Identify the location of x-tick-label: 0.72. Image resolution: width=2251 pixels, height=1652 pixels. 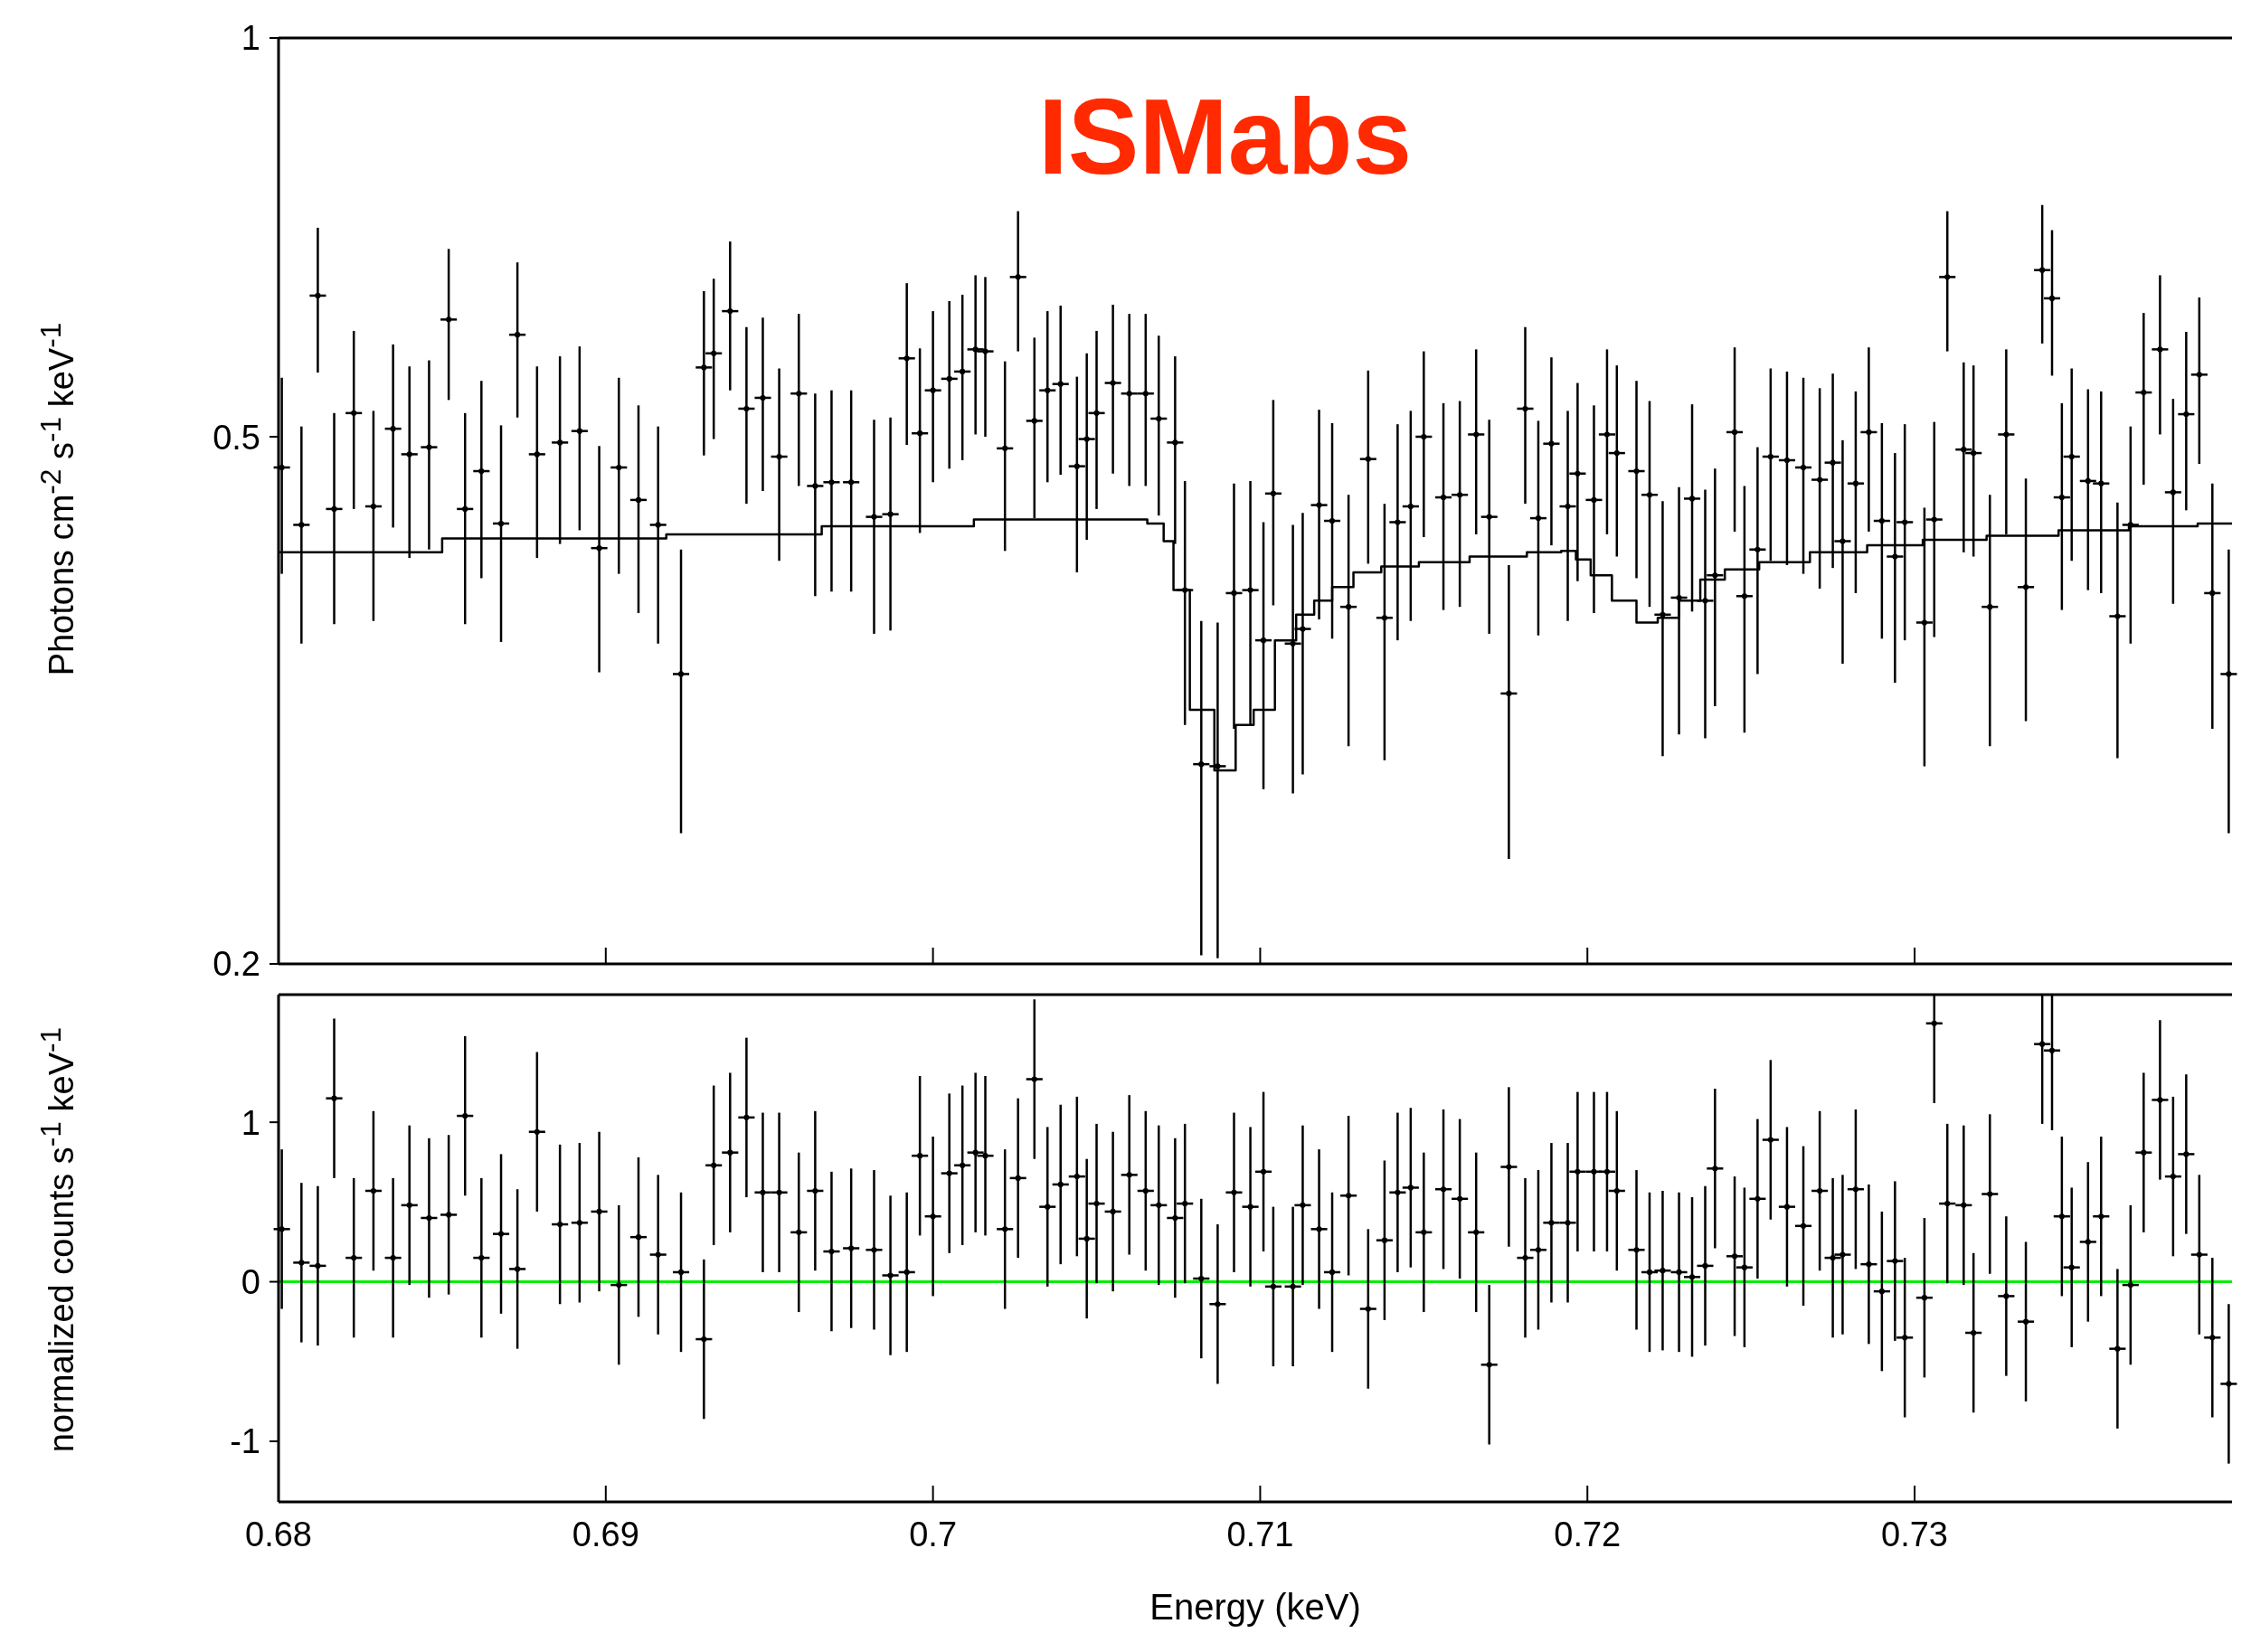
(1588, 1534).